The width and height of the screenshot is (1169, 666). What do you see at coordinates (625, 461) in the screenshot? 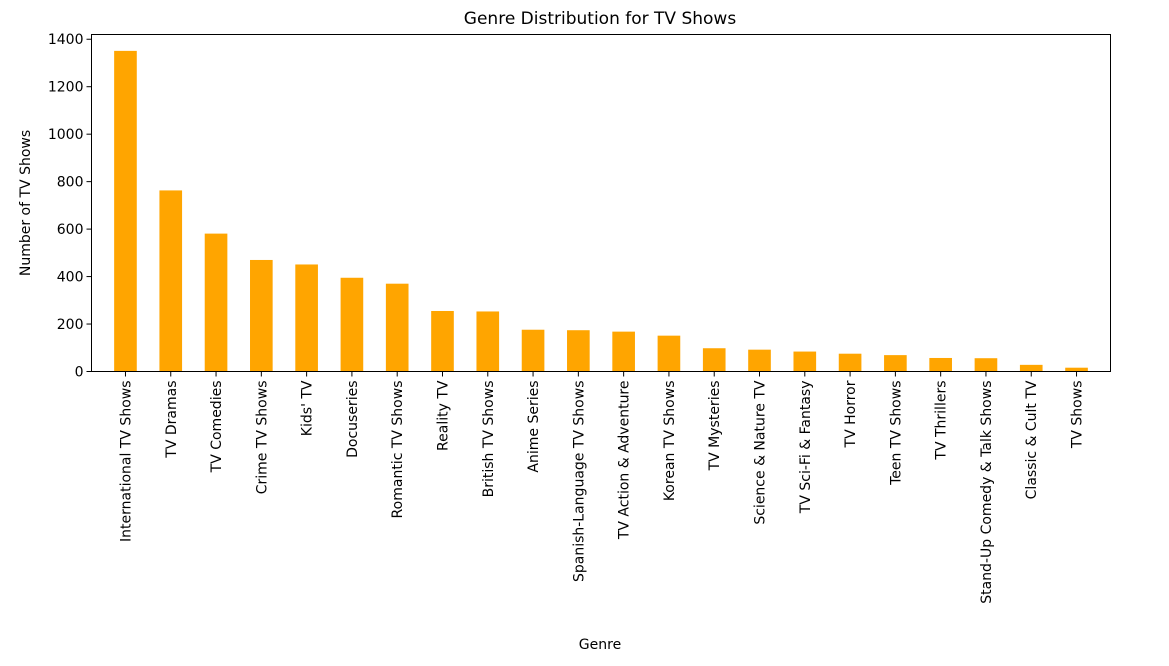
I see `x-tick-label: TV Action & Adventure` at bounding box center [625, 461].